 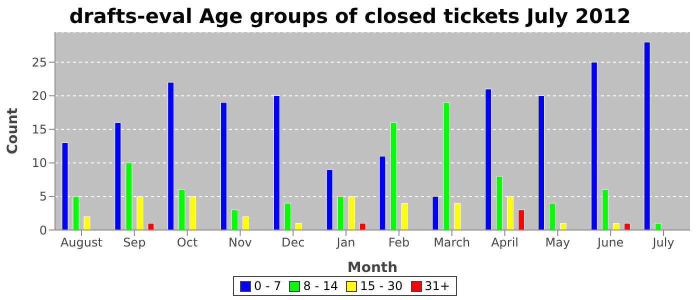 What do you see at coordinates (43, 230) in the screenshot?
I see `y-tick-label: 0` at bounding box center [43, 230].